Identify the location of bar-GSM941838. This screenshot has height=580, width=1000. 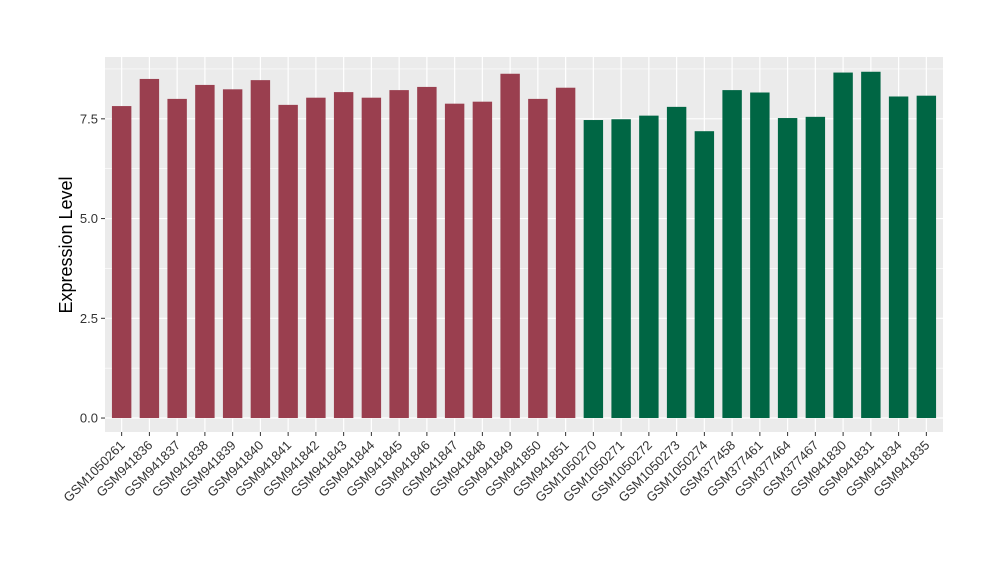
(205, 251).